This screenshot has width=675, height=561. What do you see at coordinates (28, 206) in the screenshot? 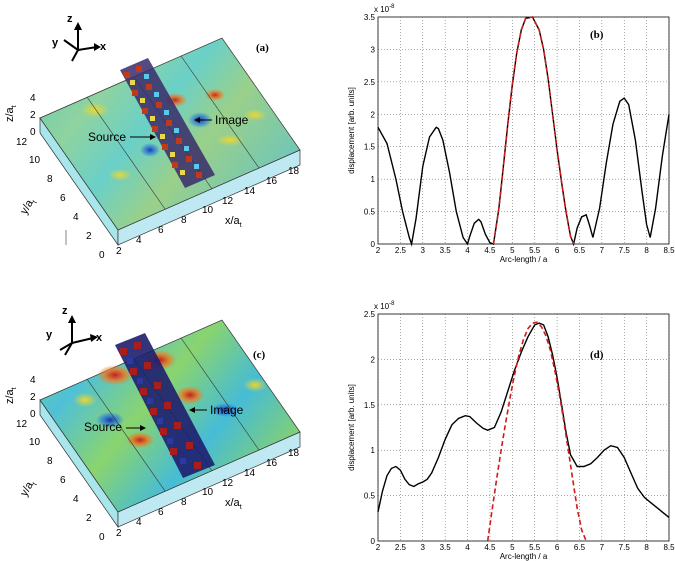
I see `y-axis-label: y/at` at bounding box center [28, 206].